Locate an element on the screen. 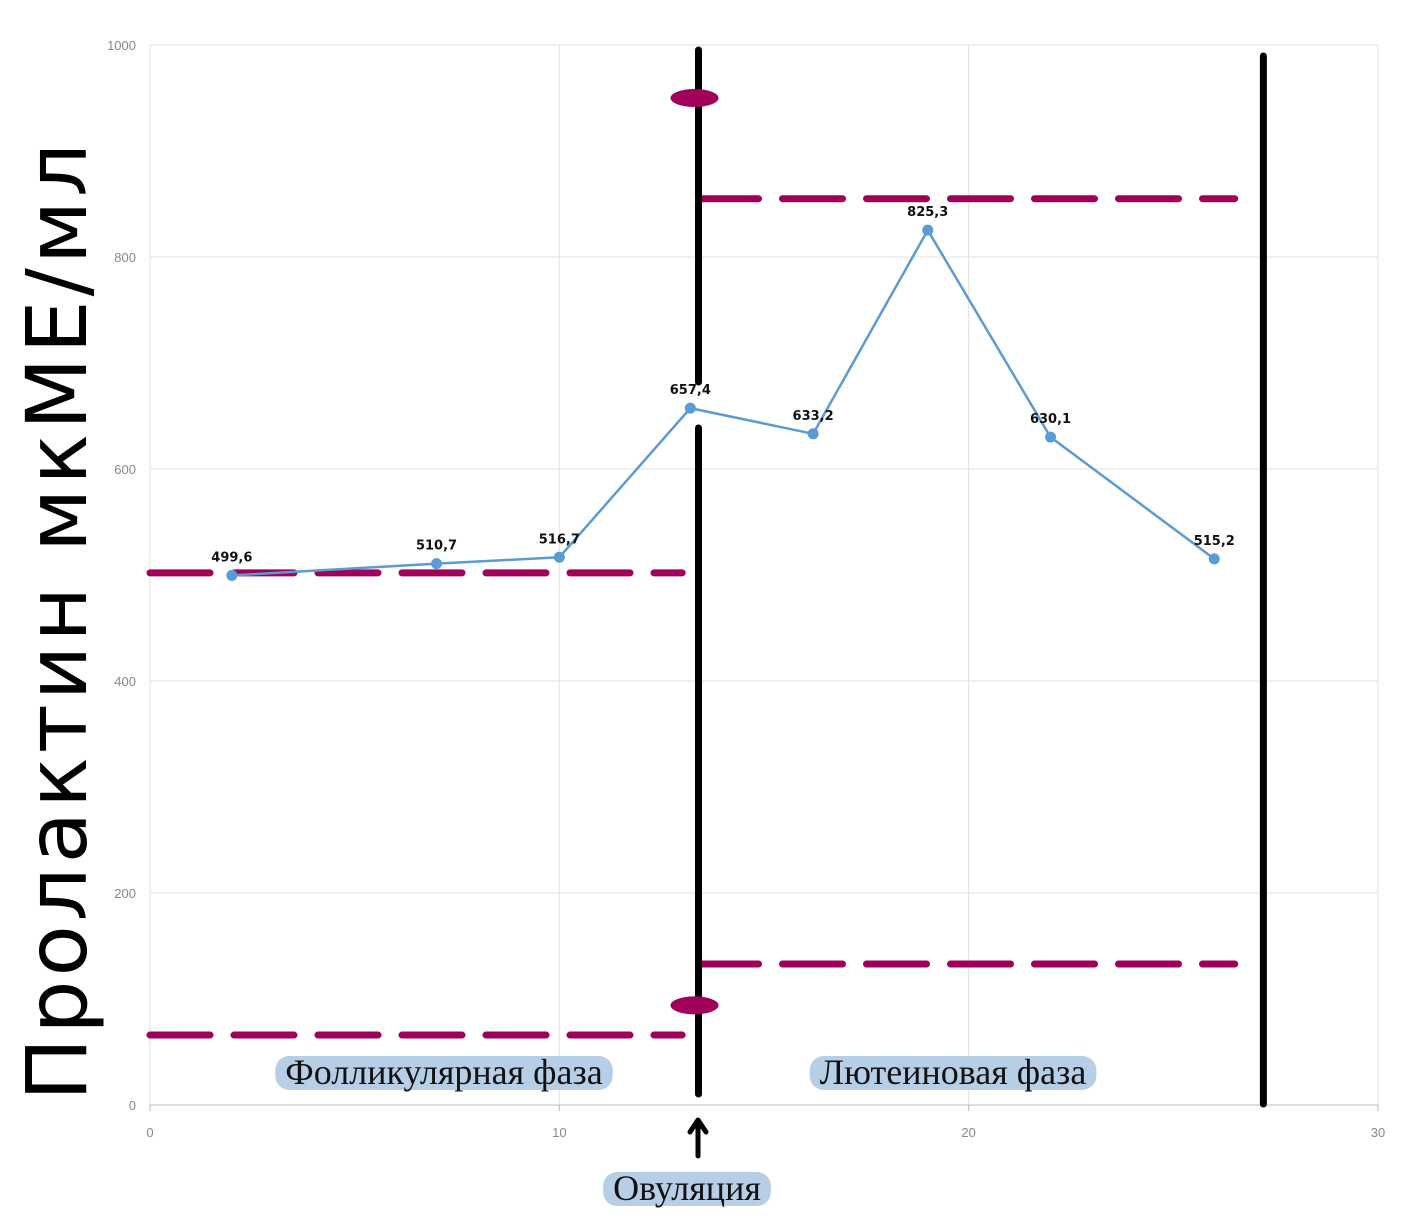  ovulation-label-bg is located at coordinates (687, 1189).